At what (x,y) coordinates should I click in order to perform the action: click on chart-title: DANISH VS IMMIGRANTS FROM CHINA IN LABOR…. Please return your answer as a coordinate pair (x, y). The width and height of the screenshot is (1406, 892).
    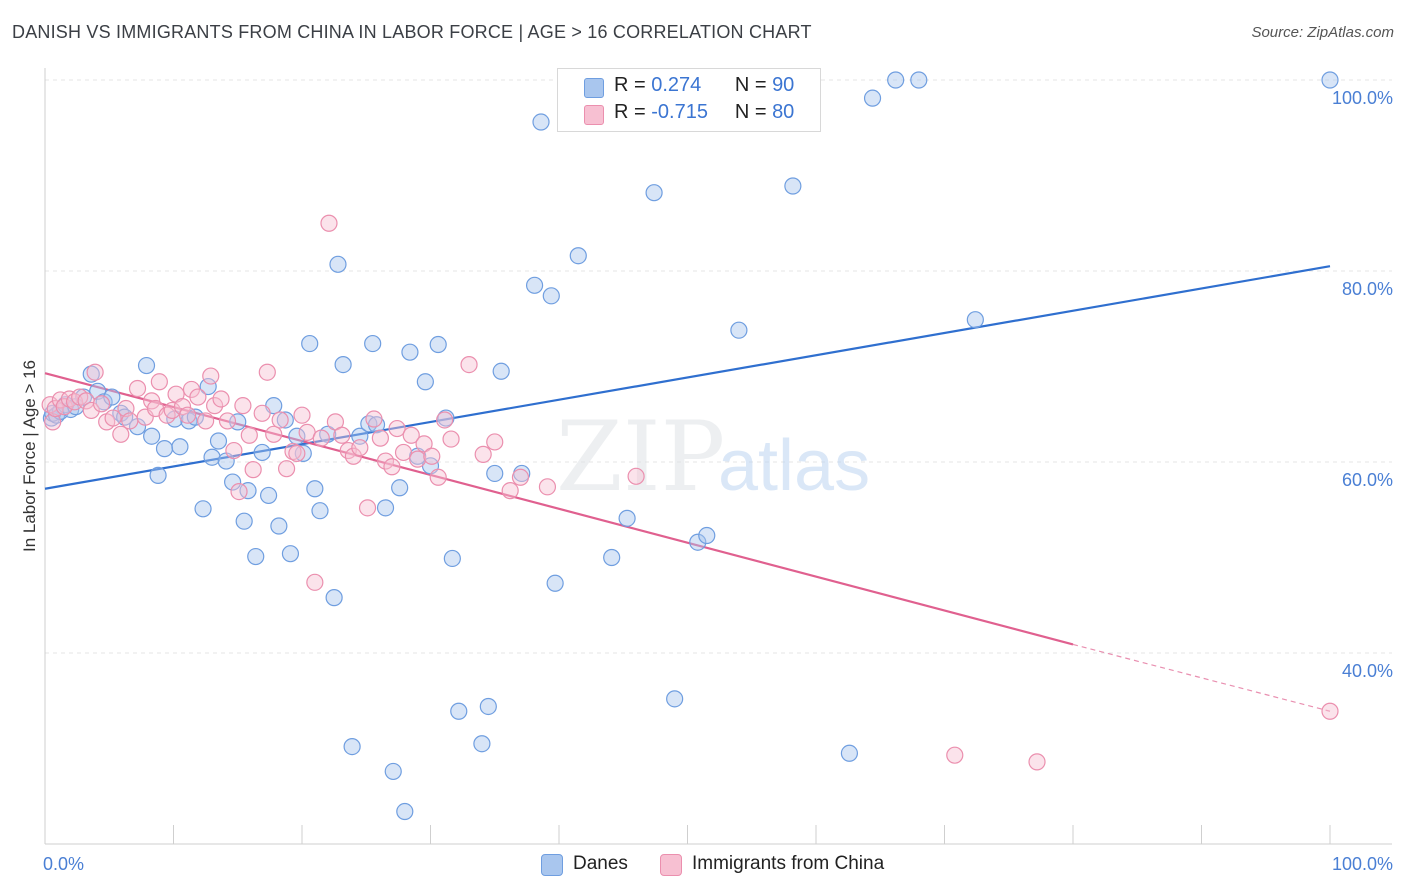
    Looking at the image, I should click on (412, 32).